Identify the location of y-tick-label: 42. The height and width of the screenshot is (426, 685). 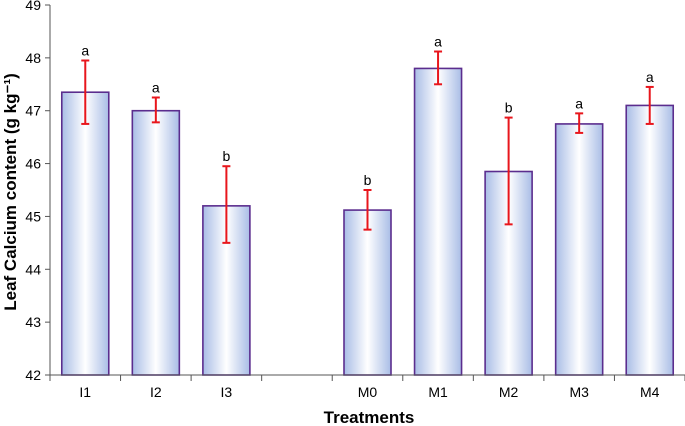
(33, 375).